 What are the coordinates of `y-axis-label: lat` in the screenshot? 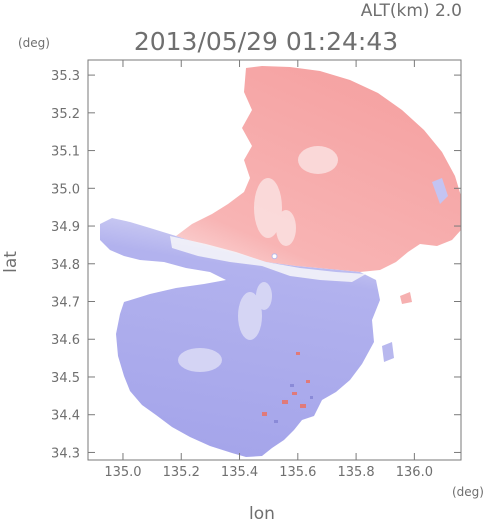 It's located at (11, 262).